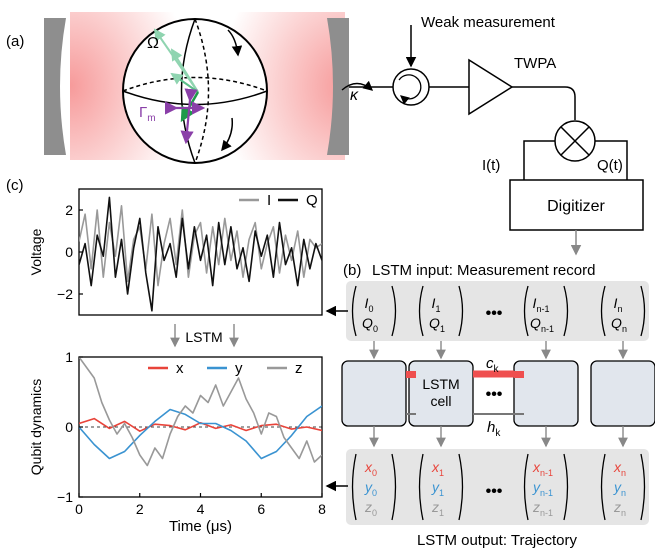 The image size is (655, 550). I want to click on legend-label: z, so click(299, 368).